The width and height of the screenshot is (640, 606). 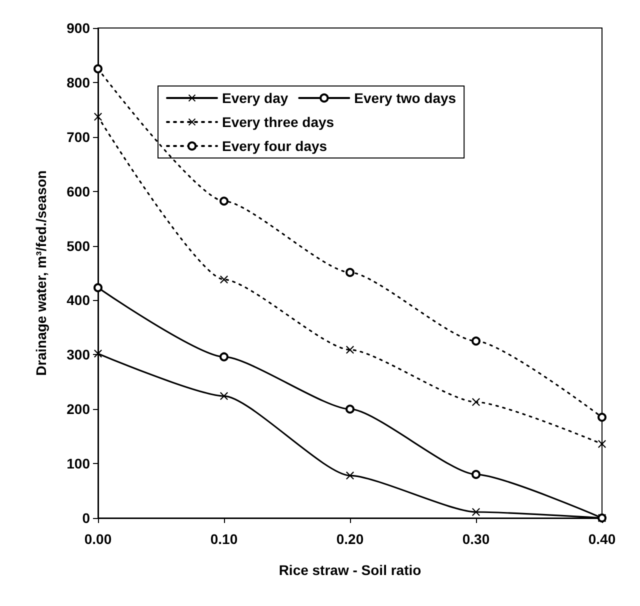 What do you see at coordinates (78, 409) in the screenshot?
I see `y-tick-label: 200` at bounding box center [78, 409].